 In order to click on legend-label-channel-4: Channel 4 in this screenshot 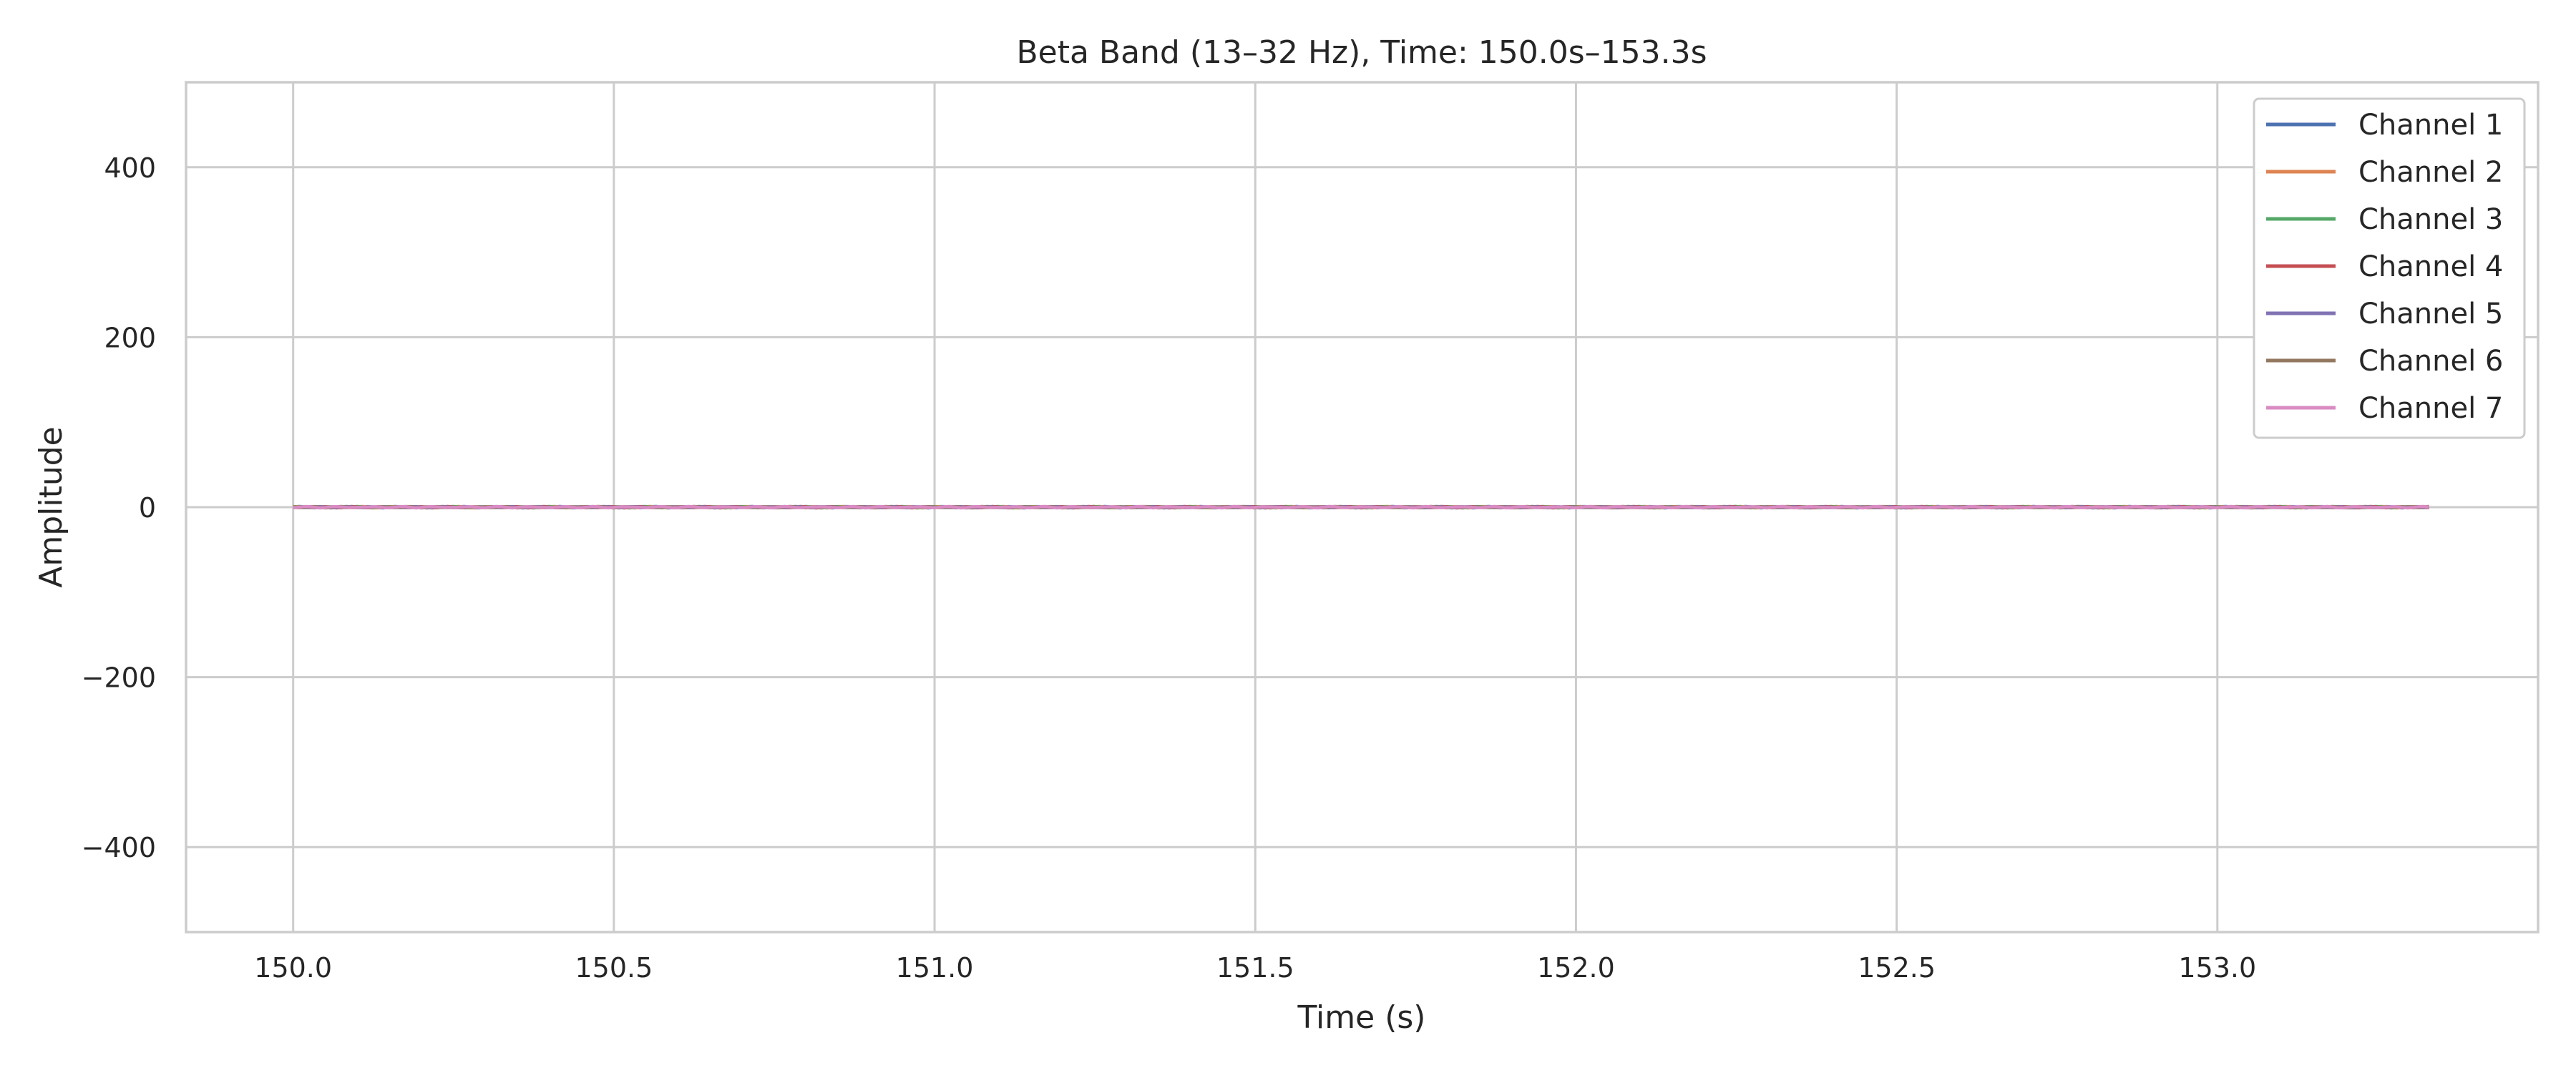, I will do `click(2430, 266)`.